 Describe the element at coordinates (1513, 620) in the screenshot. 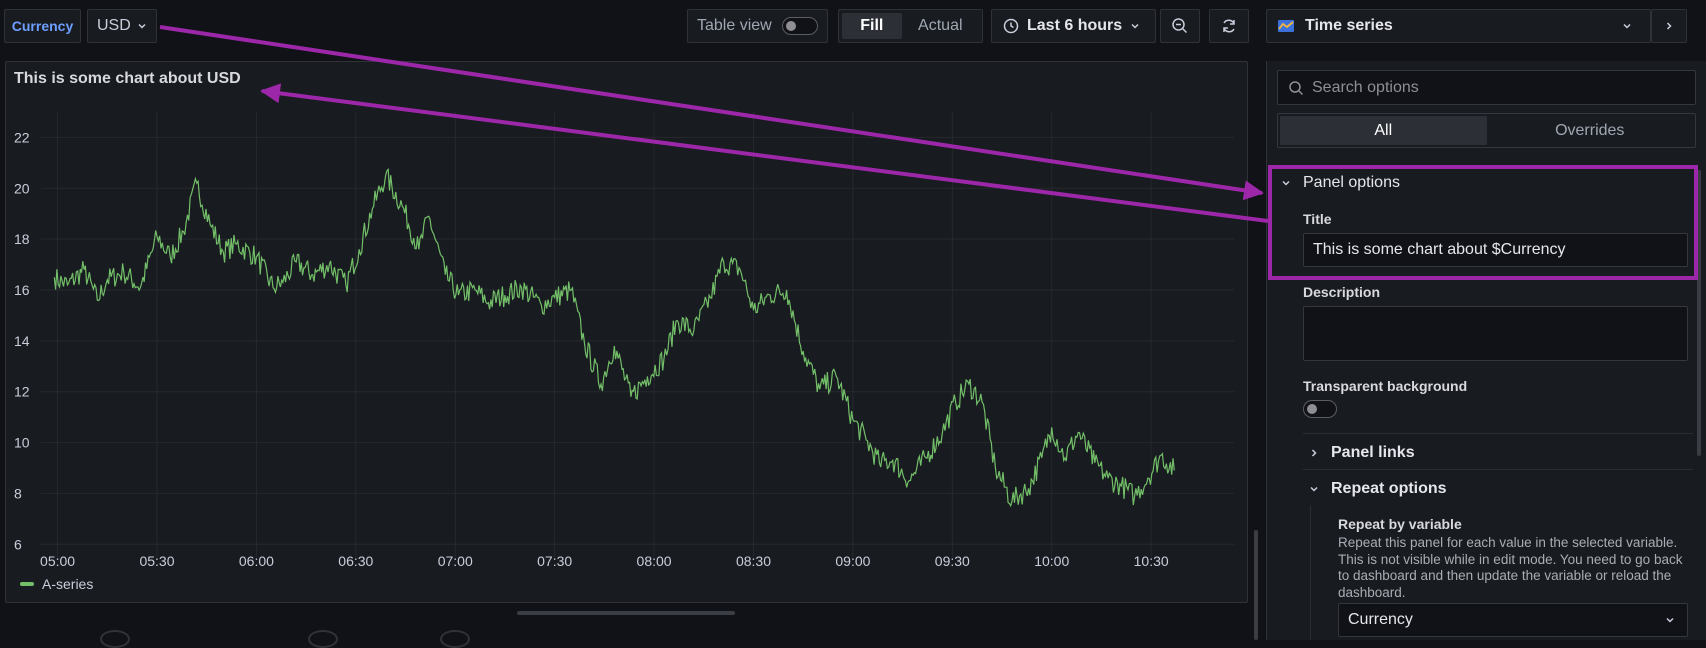

I see `repeat-variable-select: Currency` at that location.